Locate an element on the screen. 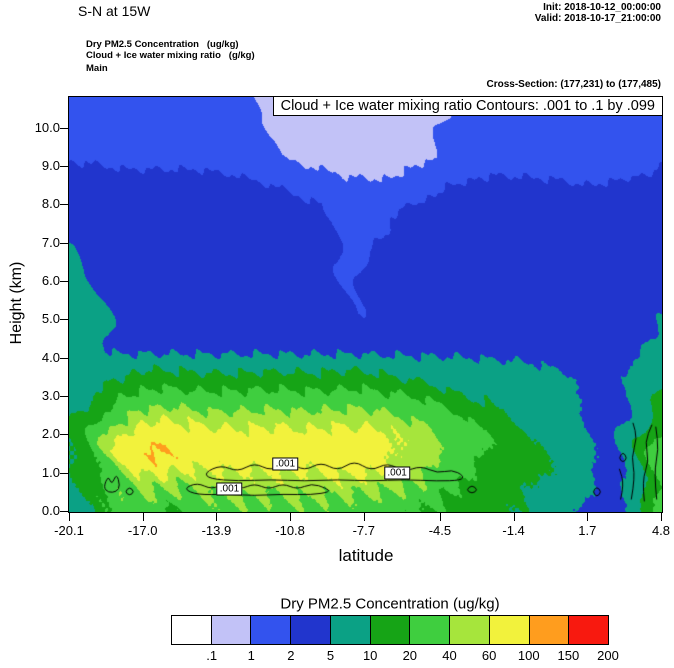 The width and height of the screenshot is (674, 668). x-tick-label: -13.9 is located at coordinates (216, 530).